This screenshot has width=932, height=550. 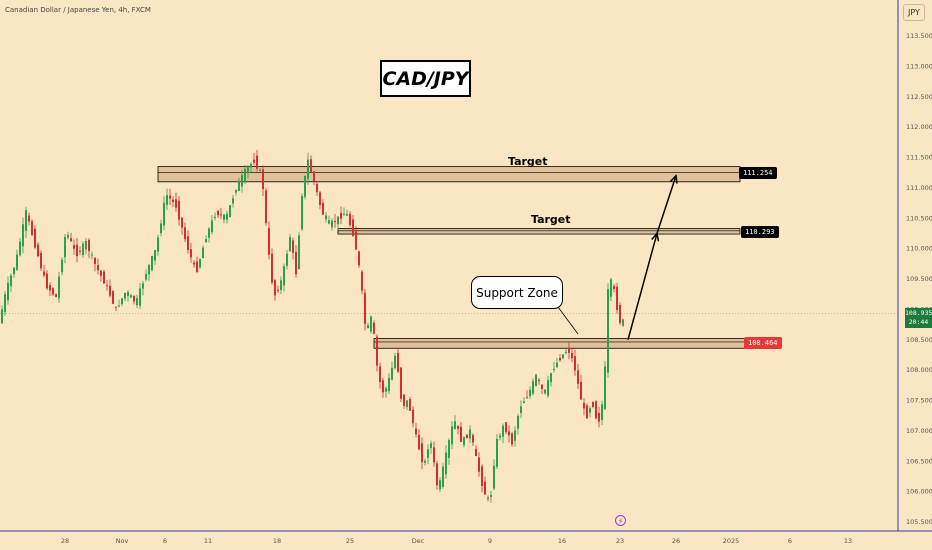 What do you see at coordinates (919, 522) in the screenshot?
I see `price-tick-label: 105.500` at bounding box center [919, 522].